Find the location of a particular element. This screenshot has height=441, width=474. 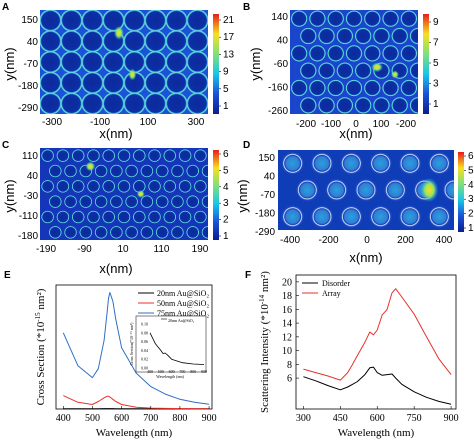

y-axis-label-e: Cross Section (*10-15 nm²) is located at coordinates (40, 346).